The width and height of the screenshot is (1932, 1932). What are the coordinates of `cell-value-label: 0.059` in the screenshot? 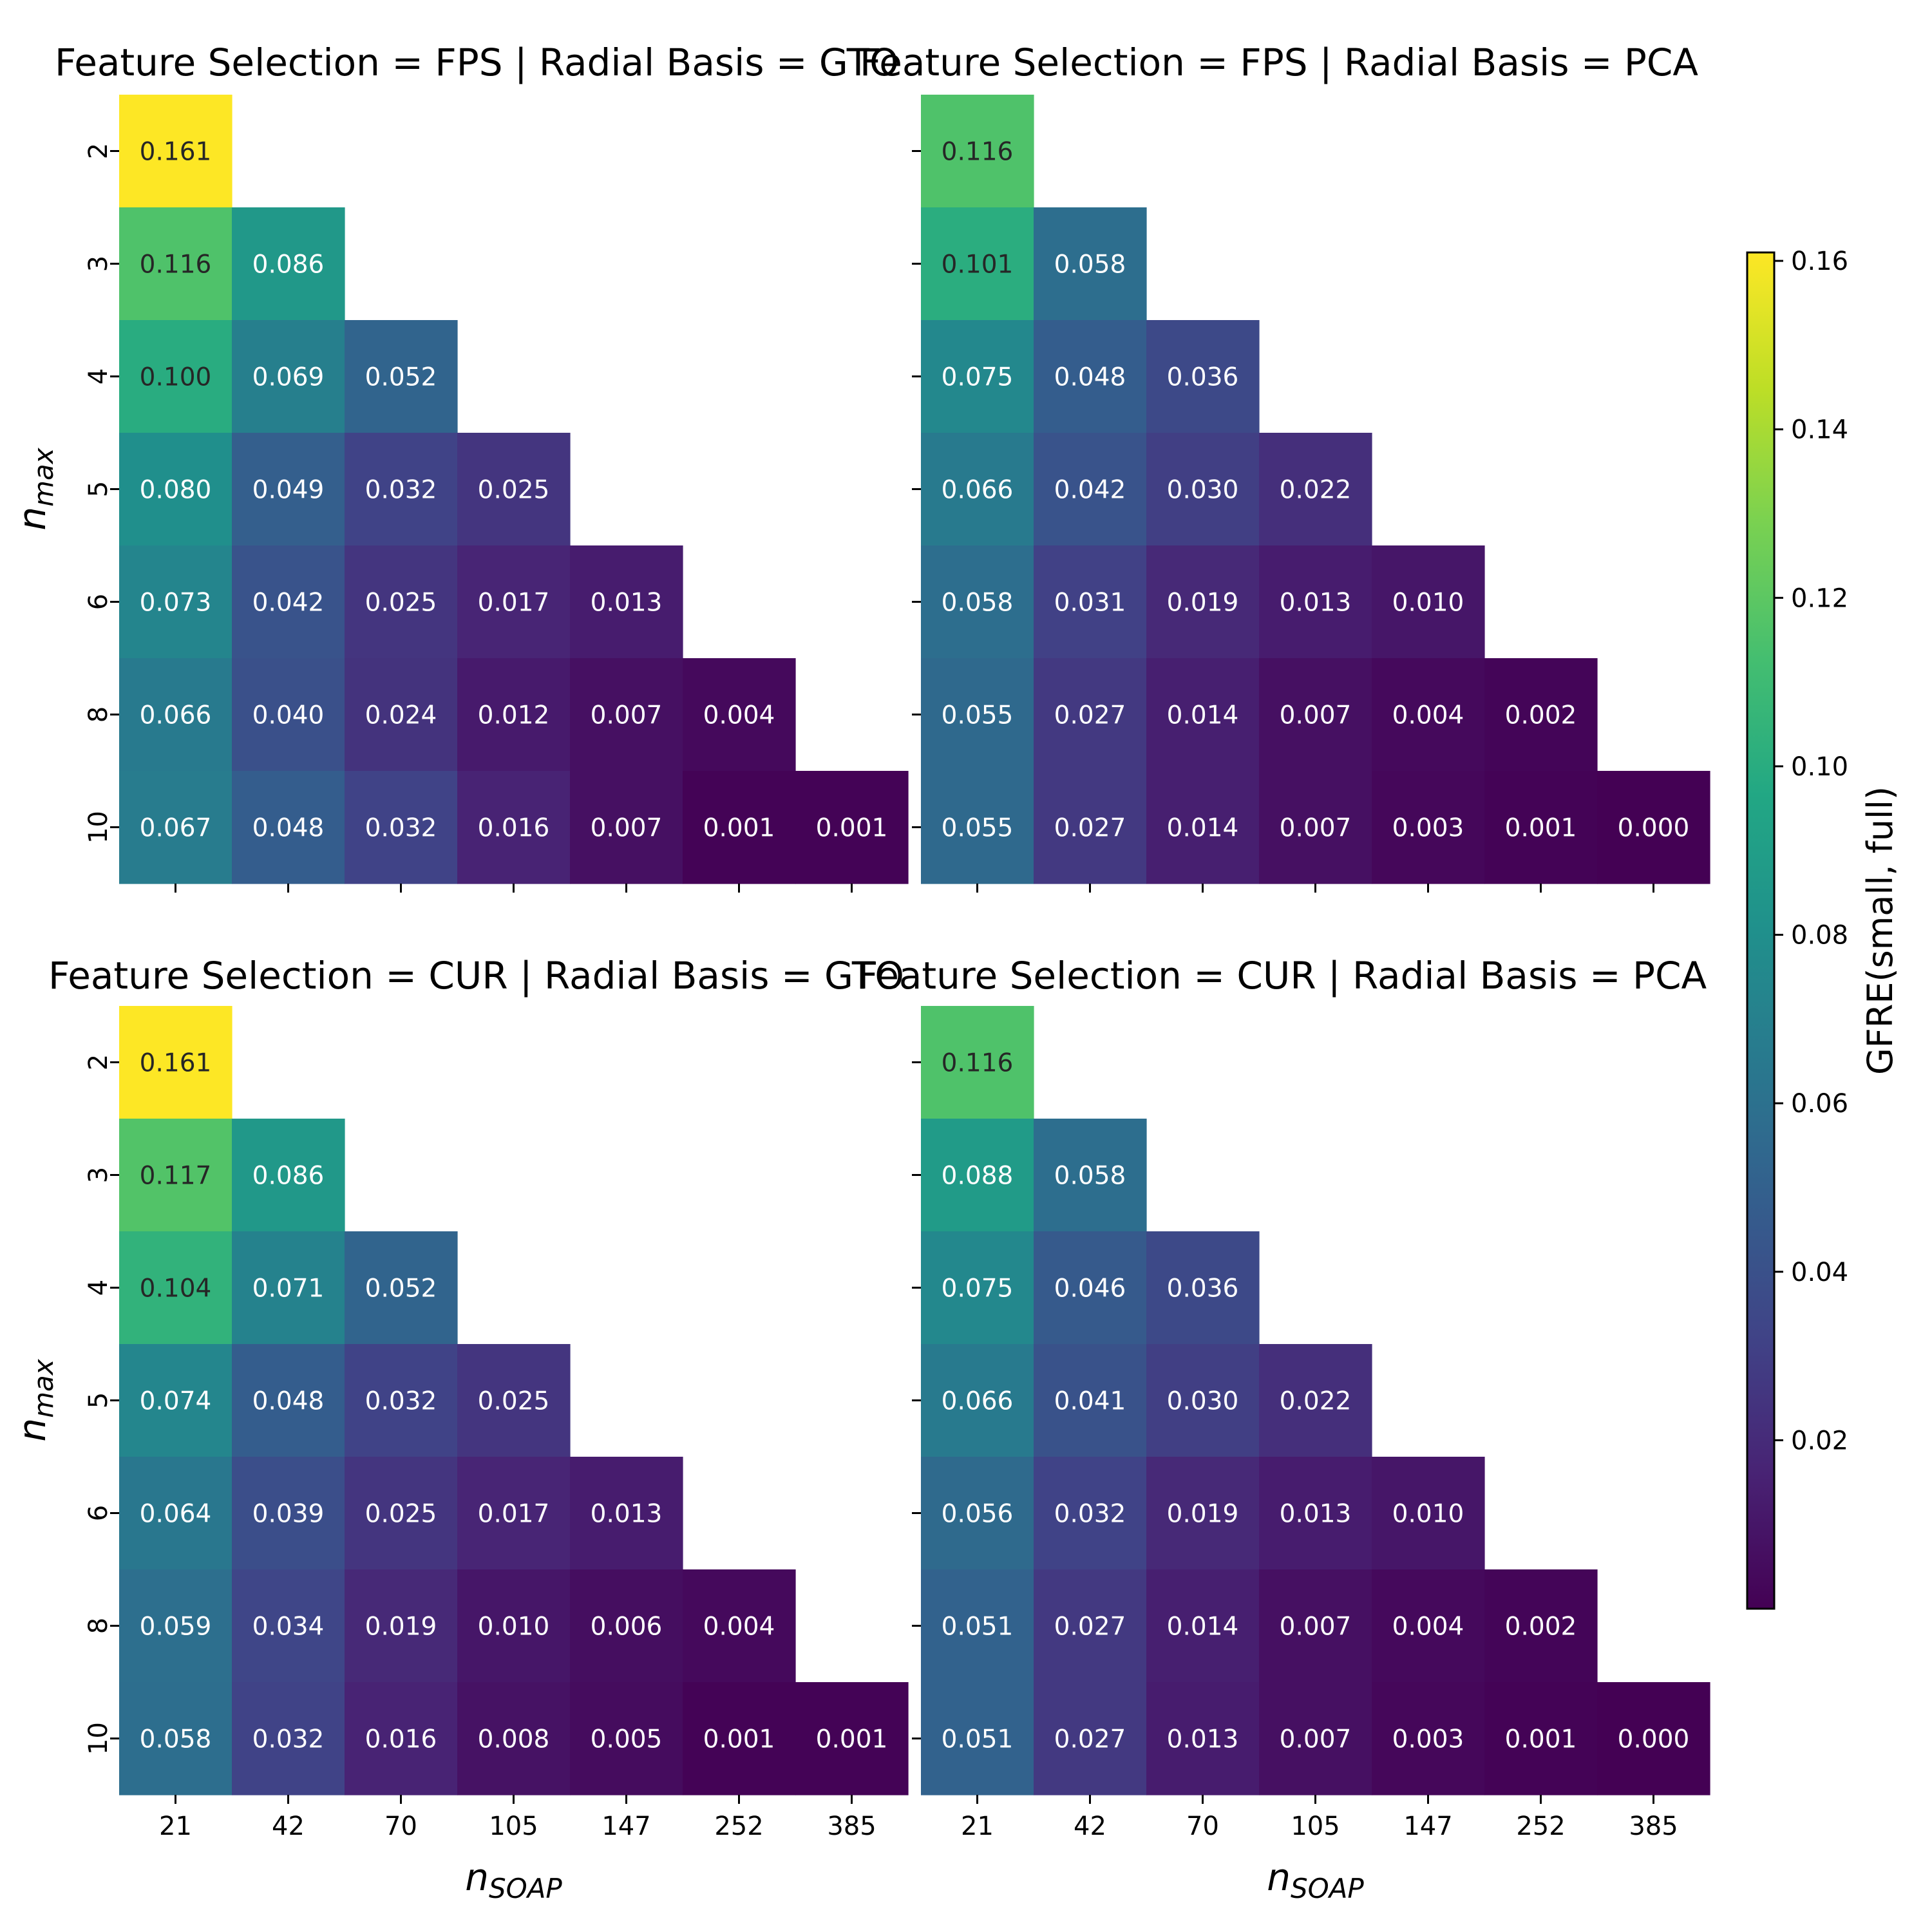 It's located at (176, 1628).